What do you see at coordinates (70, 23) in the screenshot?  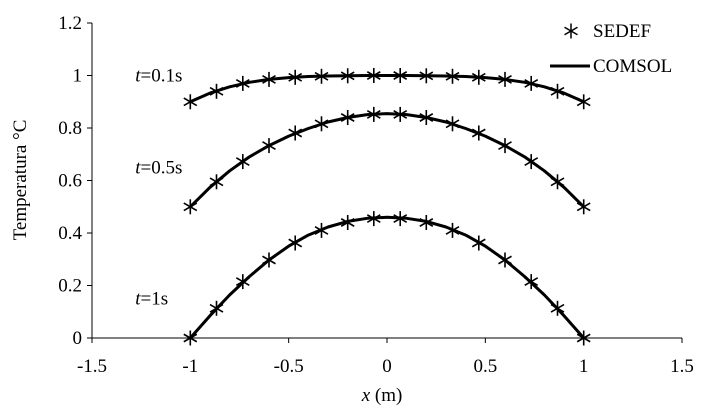 I see `y-tick-label: 1.2` at bounding box center [70, 23].